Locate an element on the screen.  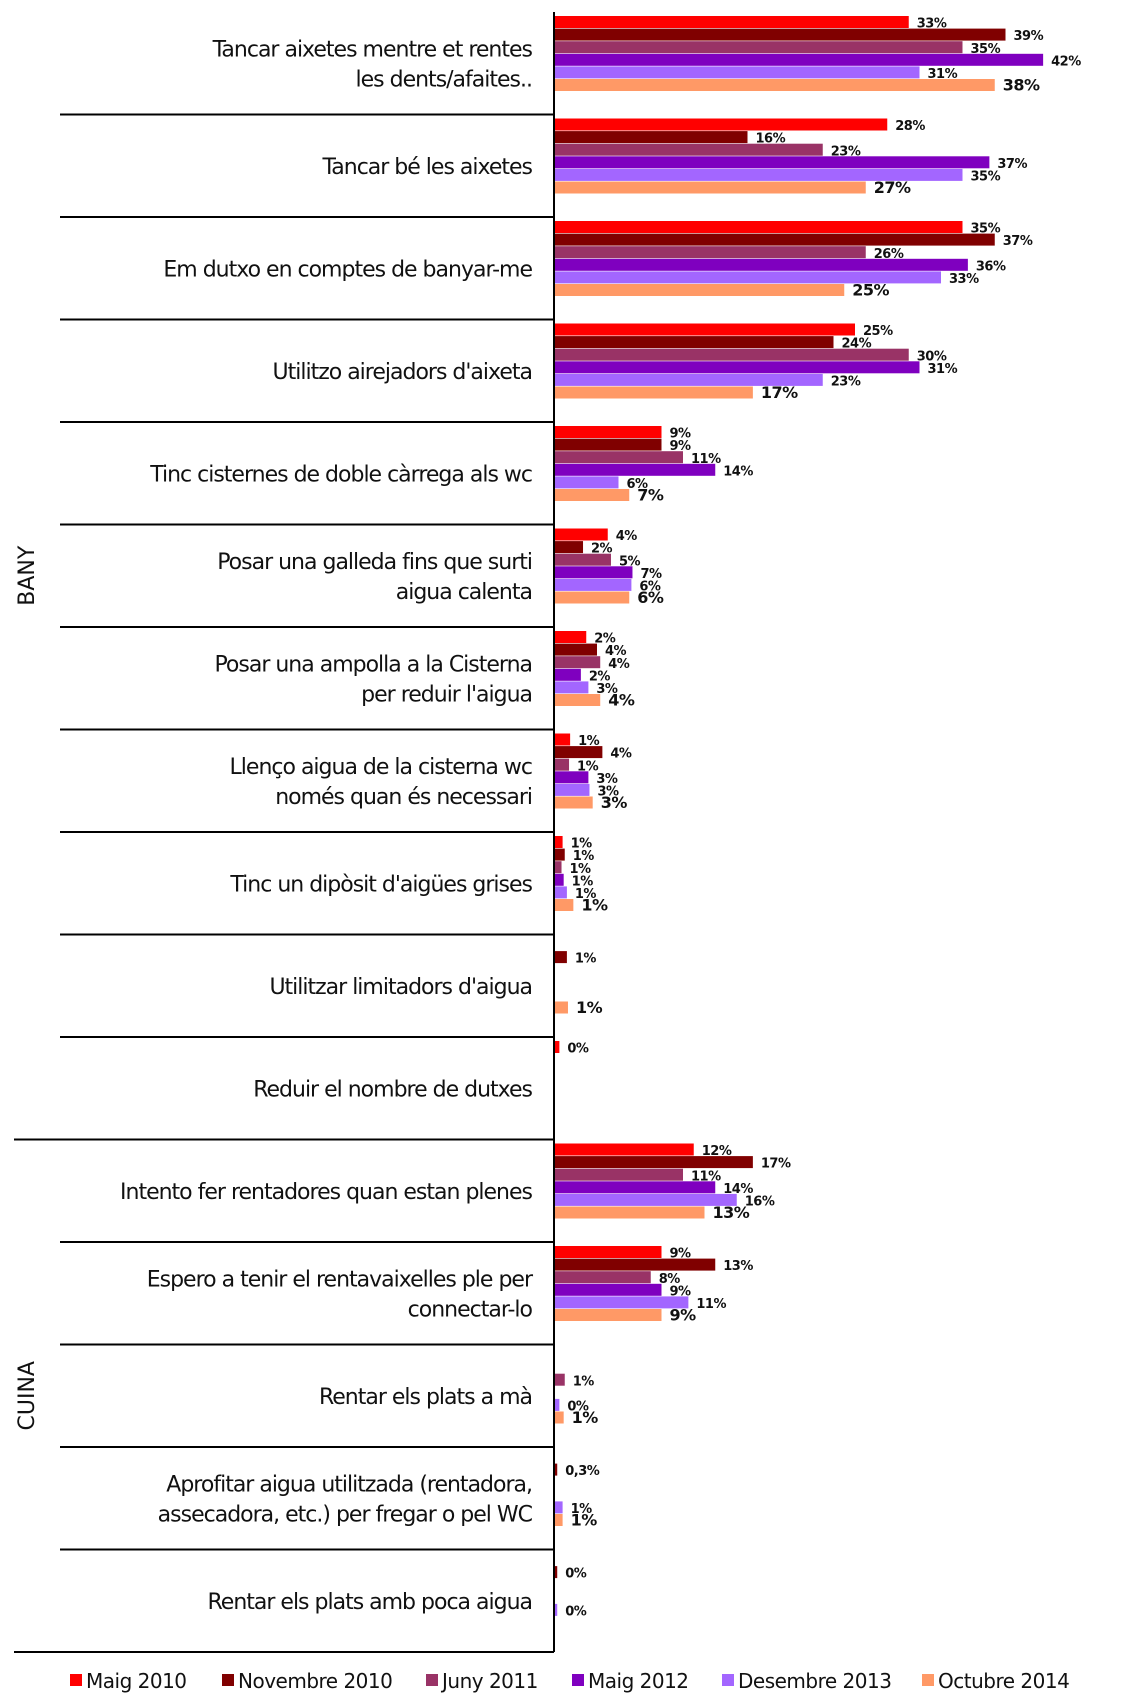
category-label: Reduir el nombre de dutxes is located at coordinates (392, 1089).